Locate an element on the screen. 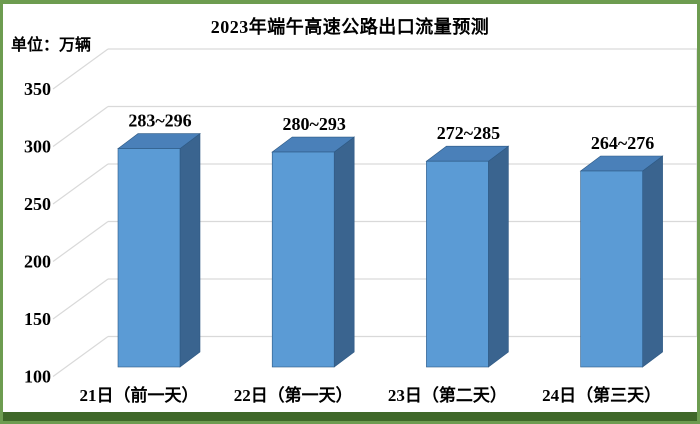 Image resolution: width=700 pixels, height=424 pixels. bar-value-label: 264~276 is located at coordinates (622, 143).